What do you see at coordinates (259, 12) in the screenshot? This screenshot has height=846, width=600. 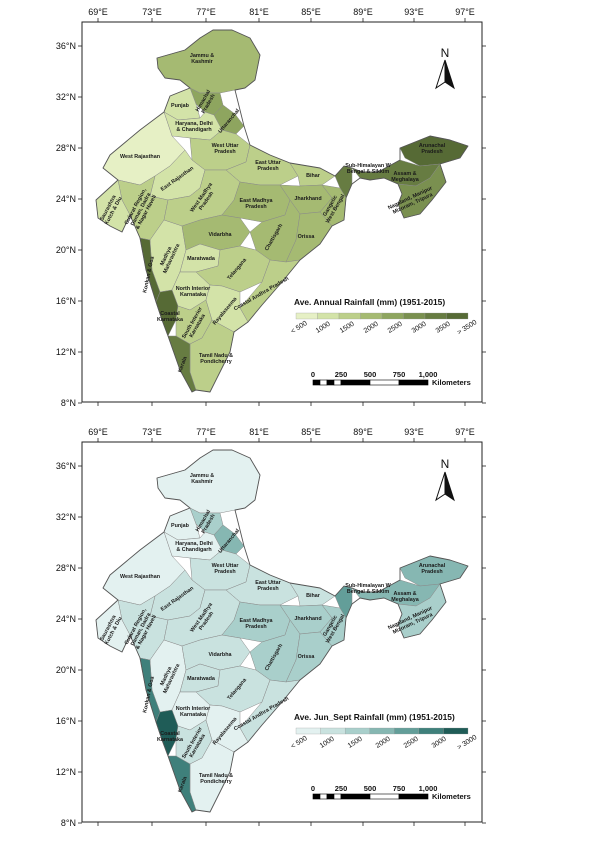 I see `longitude-label: 81°E` at bounding box center [259, 12].